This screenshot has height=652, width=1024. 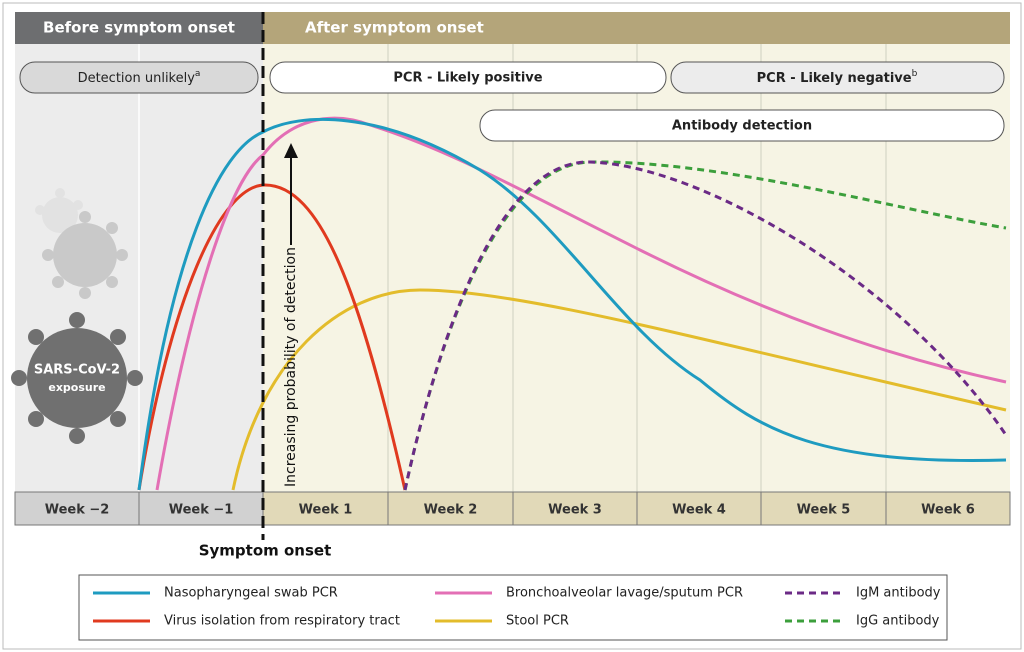 I want to click on legend-label: Virus isolation from respiratory tract, so click(x=282, y=621).